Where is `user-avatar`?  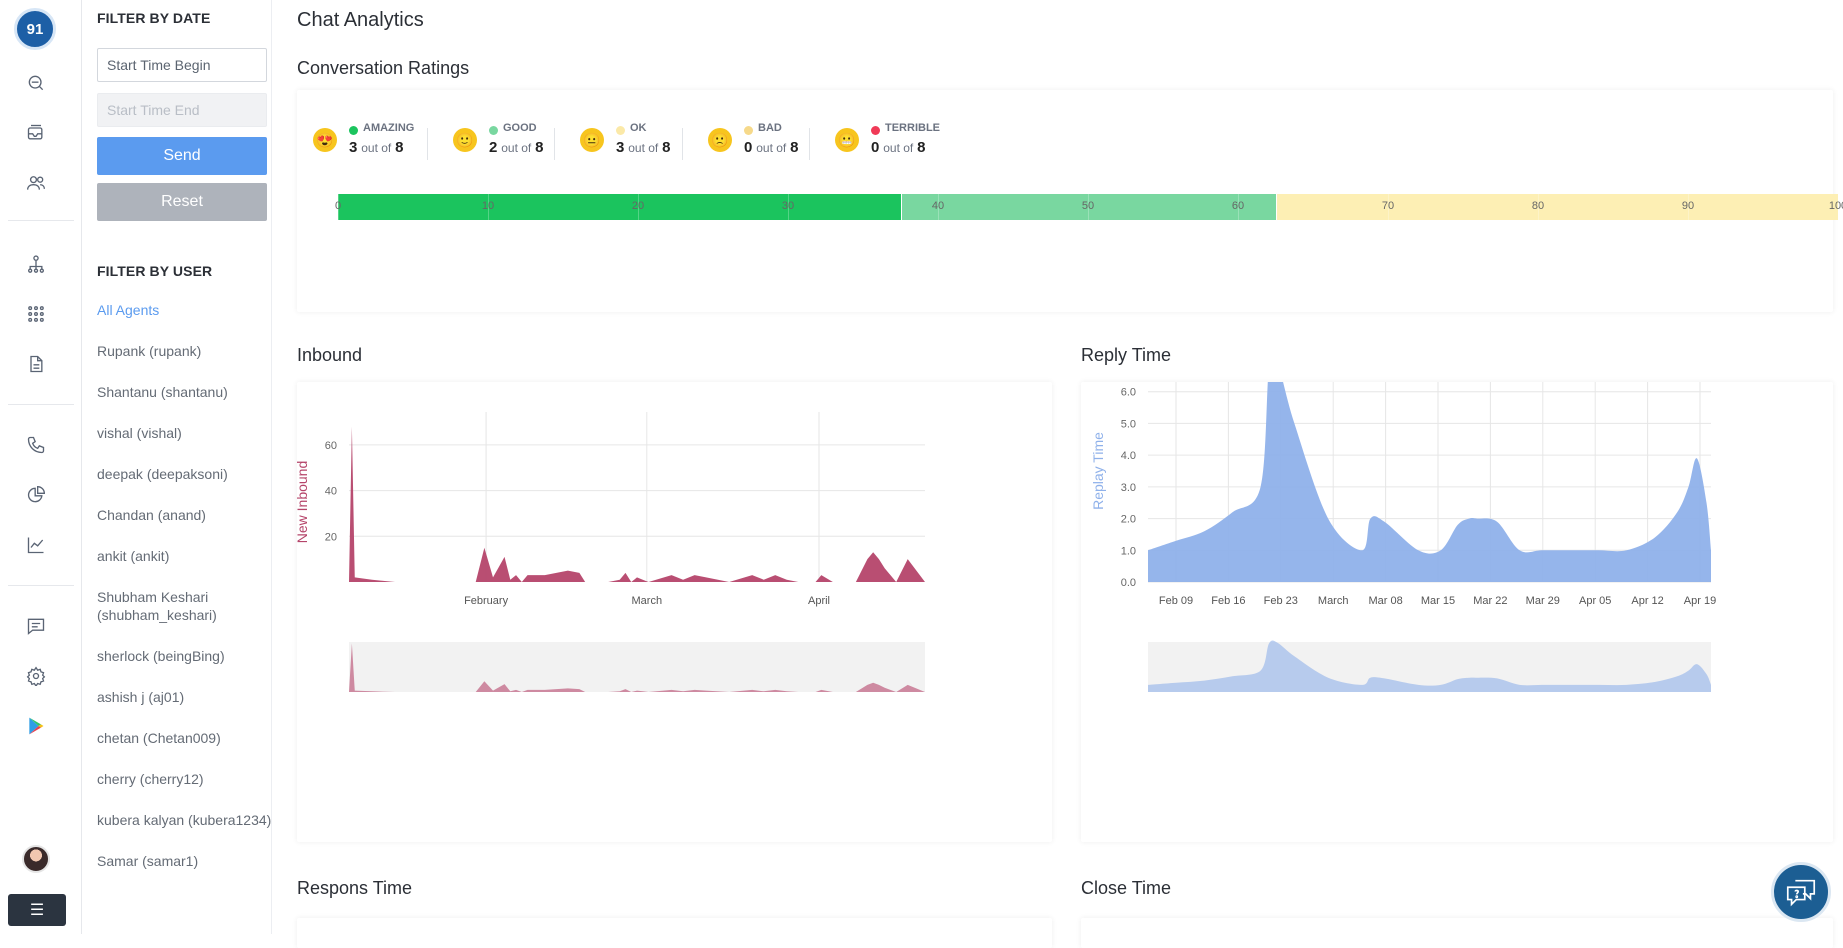 user-avatar is located at coordinates (36, 859).